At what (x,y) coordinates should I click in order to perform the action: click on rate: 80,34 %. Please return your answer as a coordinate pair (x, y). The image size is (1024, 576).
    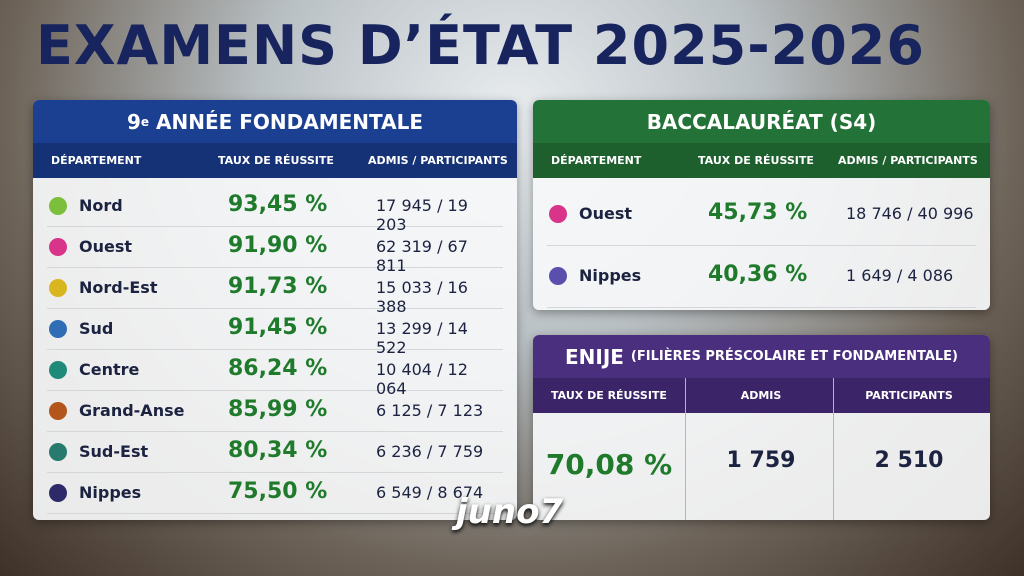
    Looking at the image, I should click on (278, 450).